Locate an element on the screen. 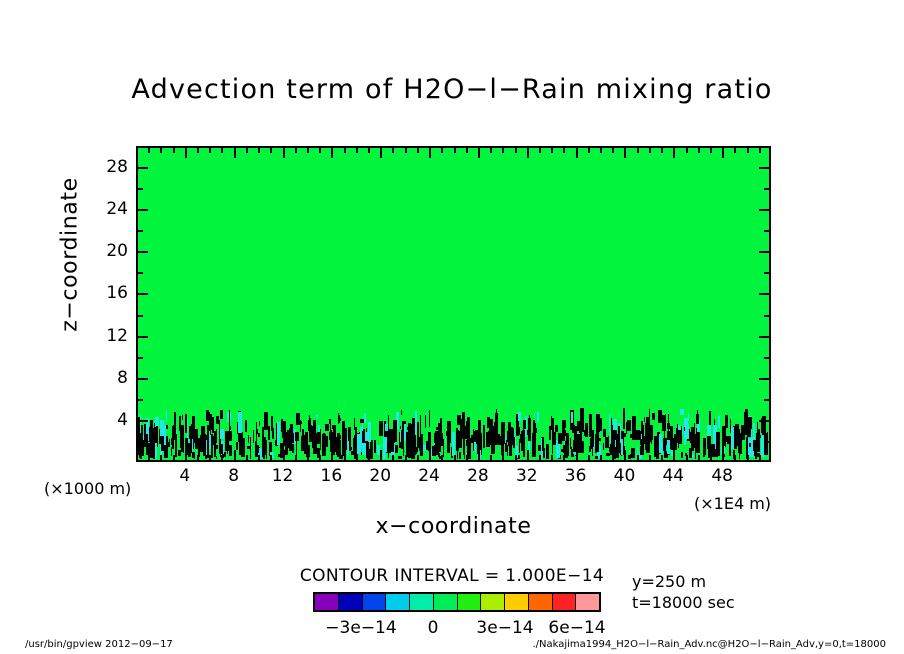  y-tick-label: 24 is located at coordinates (117, 209).